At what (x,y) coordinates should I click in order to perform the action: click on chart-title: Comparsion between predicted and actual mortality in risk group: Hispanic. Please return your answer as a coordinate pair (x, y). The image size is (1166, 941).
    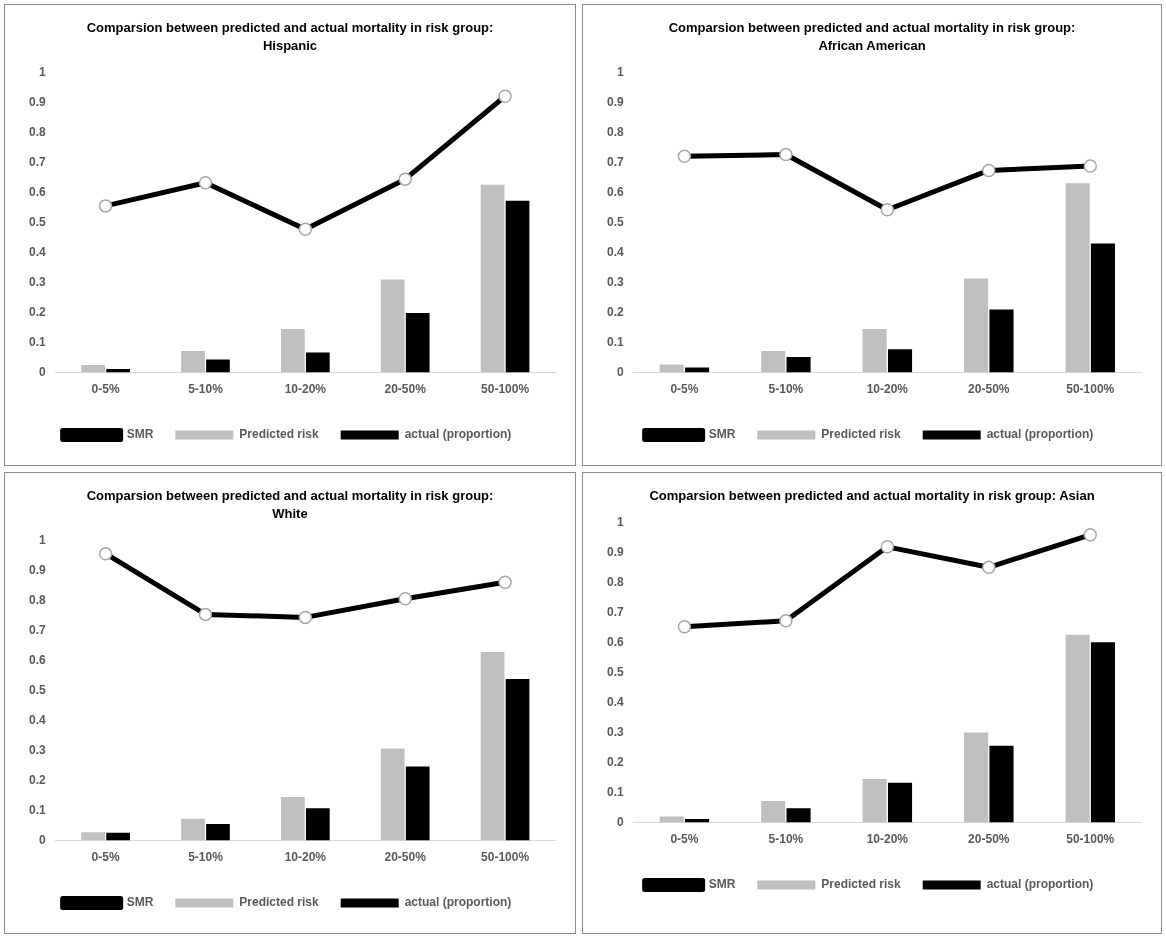
    Looking at the image, I should click on (290, 37).